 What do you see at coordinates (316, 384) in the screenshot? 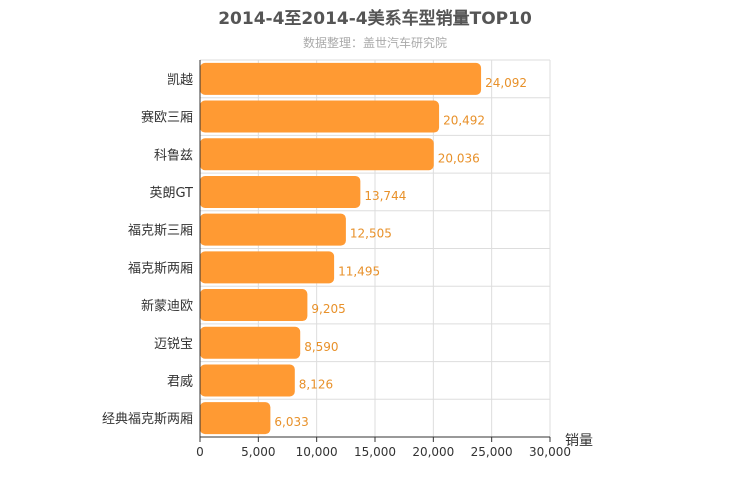
I see `value-label: 8,126` at bounding box center [316, 384].